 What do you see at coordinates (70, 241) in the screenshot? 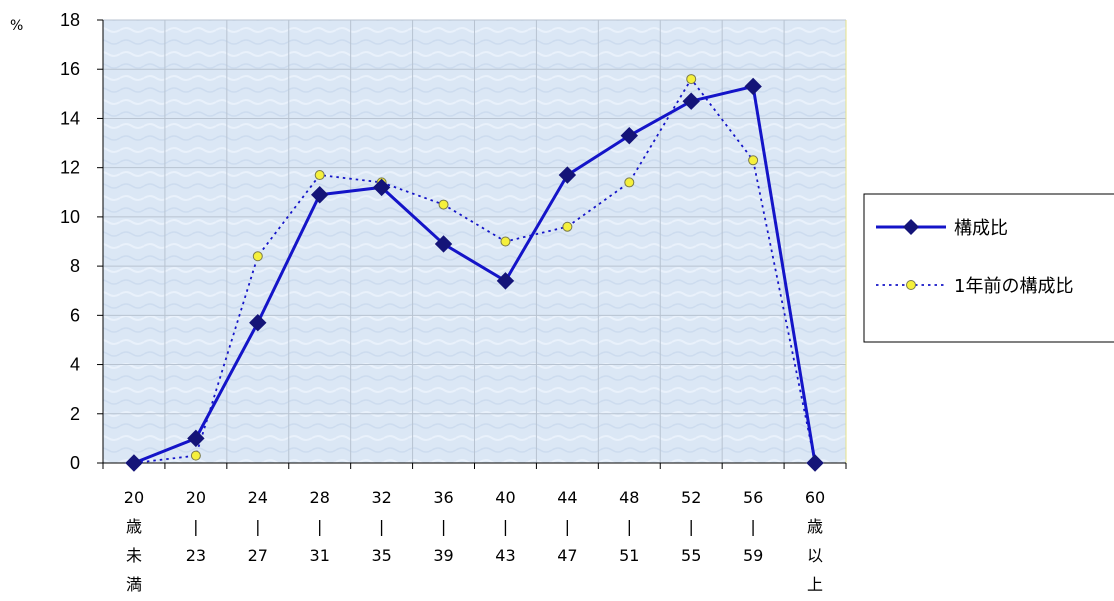
I see `y-tick-labels: 0 2 4 6 8 10 12 14 16 18` at bounding box center [70, 241].